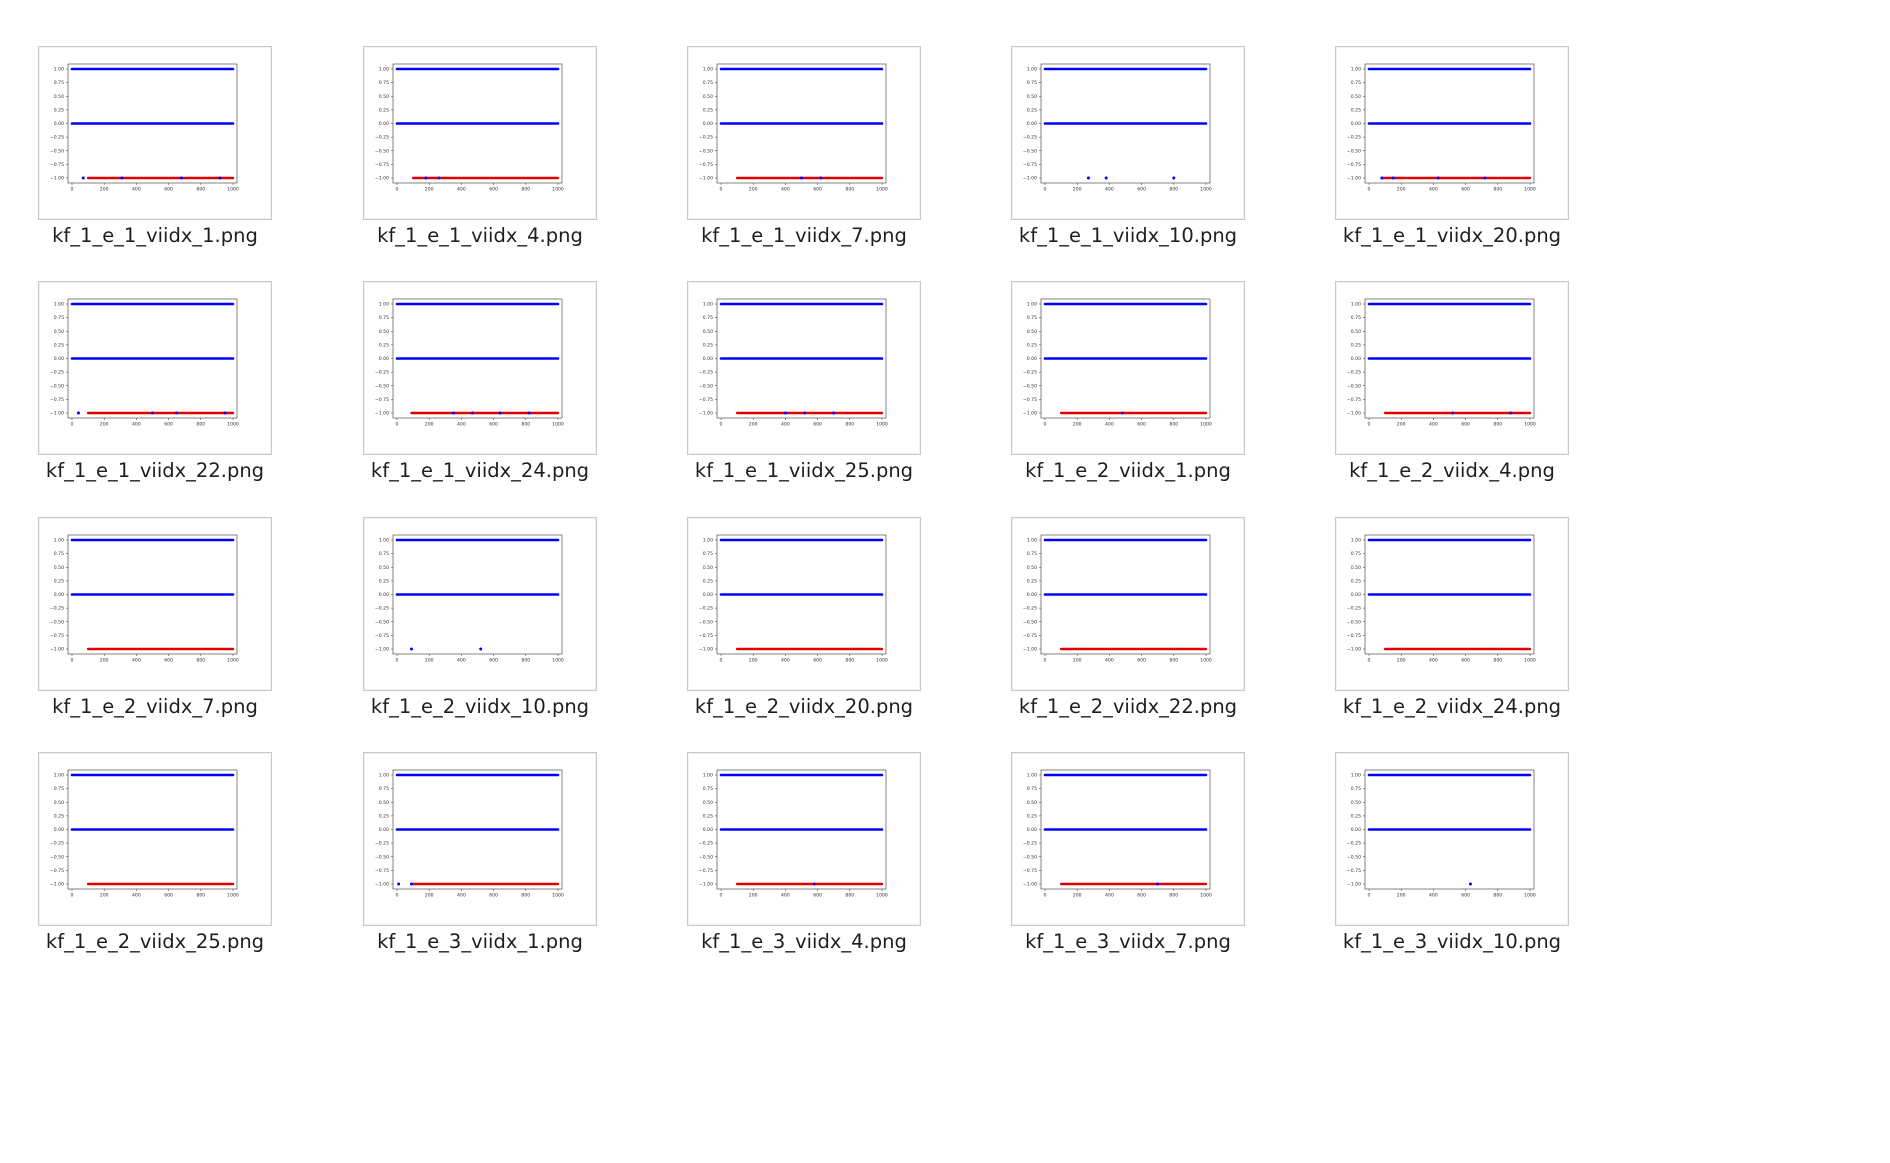  Describe the element at coordinates (480, 706) in the screenshot. I see `file-name: kf_1_e_2_viidx_10.png` at that location.